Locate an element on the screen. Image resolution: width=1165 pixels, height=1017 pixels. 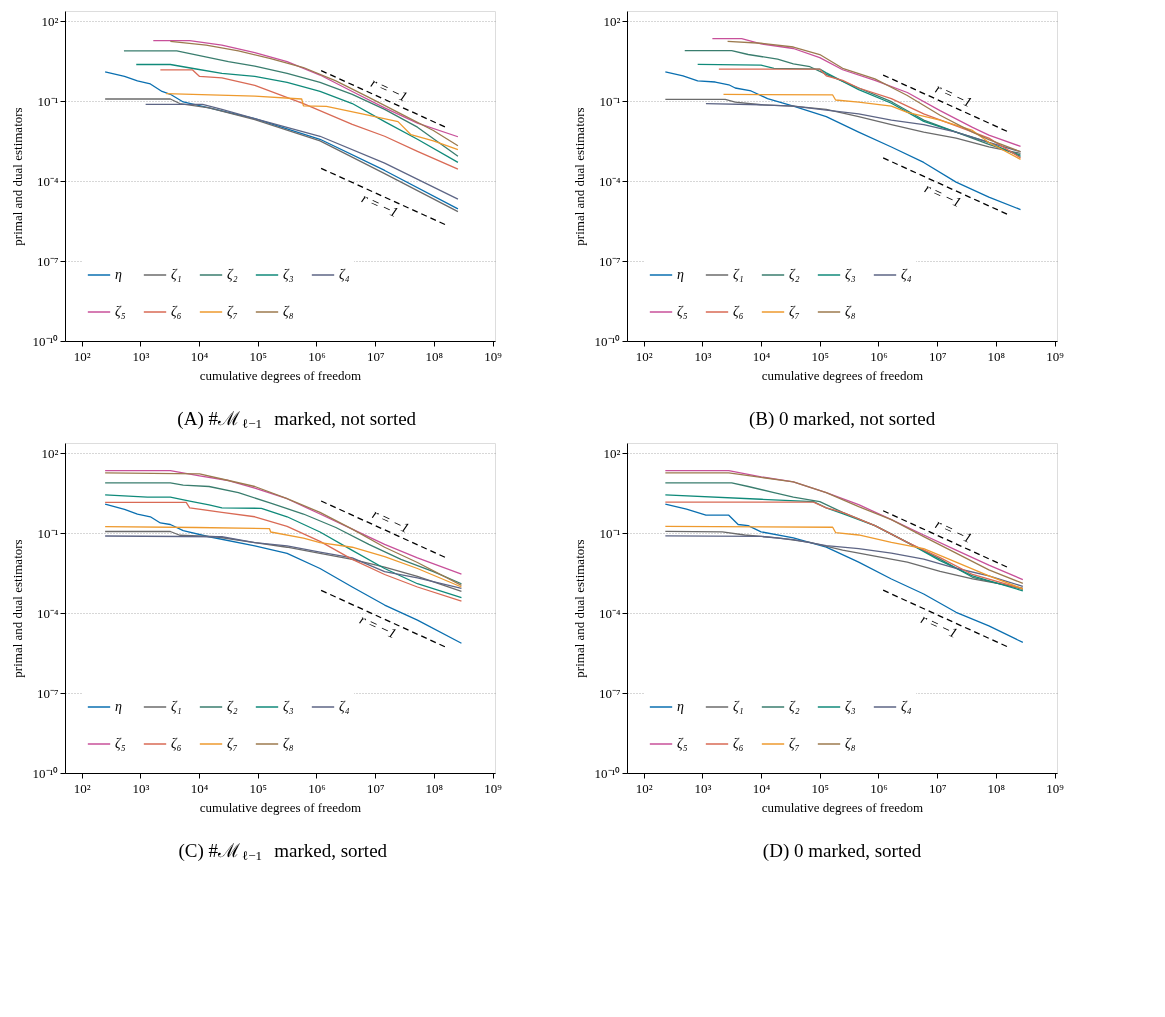
text: (B) 0 marked, not sorted is located at coordinates (842, 419).